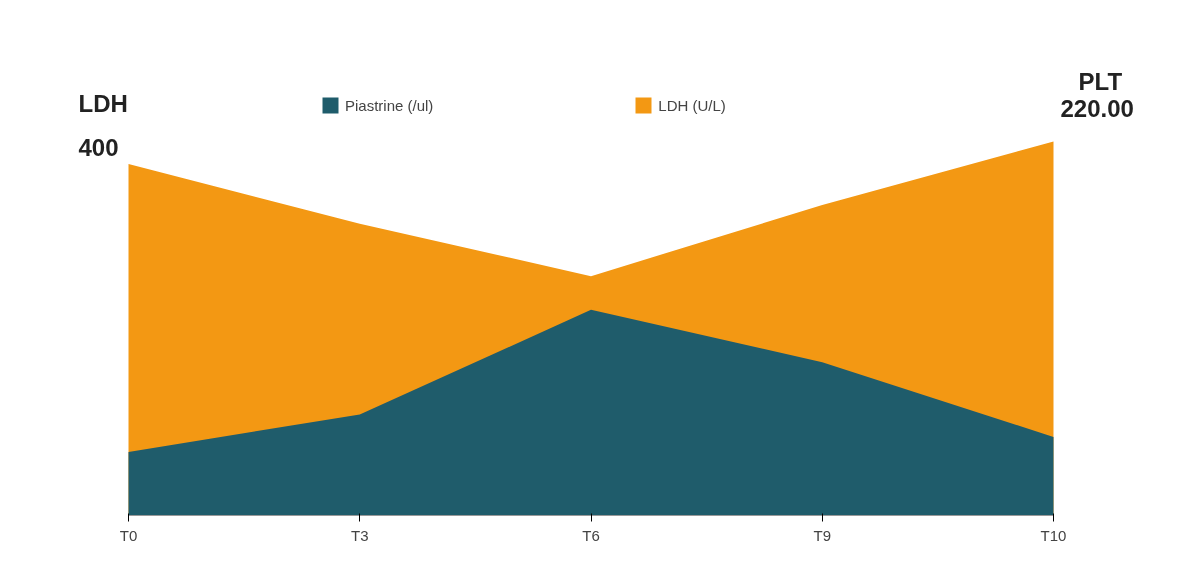 The image size is (1202, 585). What do you see at coordinates (1100, 81) in the screenshot?
I see `y2-axis-title: PLT` at bounding box center [1100, 81].